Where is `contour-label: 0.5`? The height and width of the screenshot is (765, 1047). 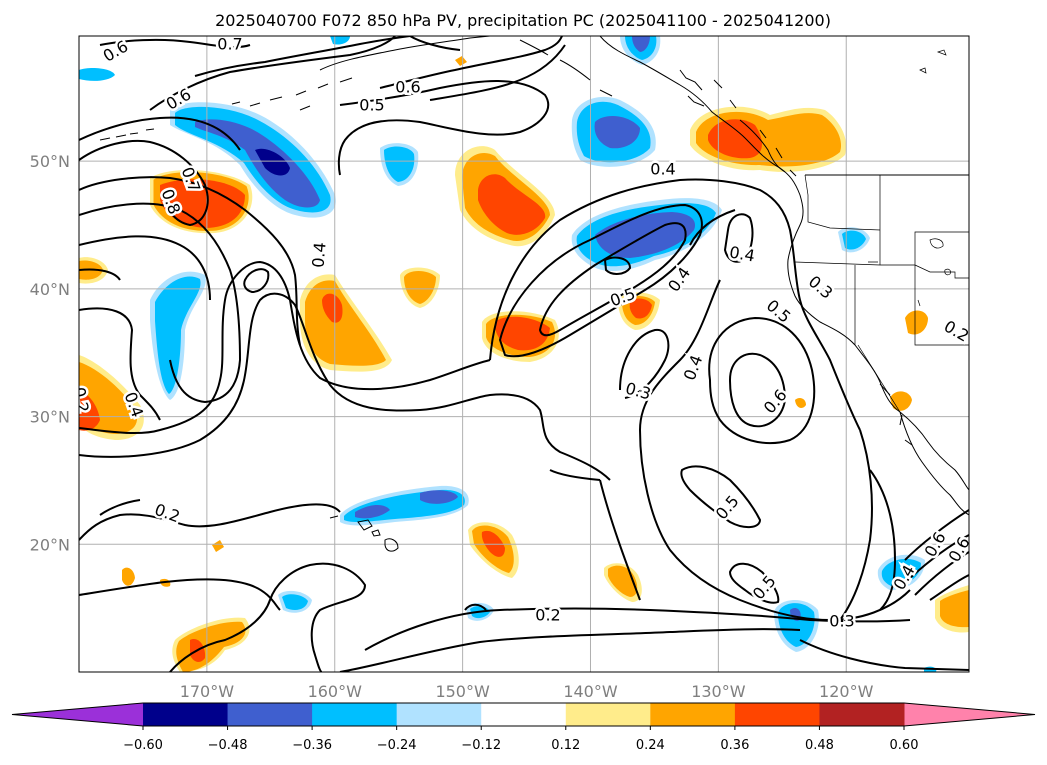
contour-label: 0.5 is located at coordinates (371, 105).